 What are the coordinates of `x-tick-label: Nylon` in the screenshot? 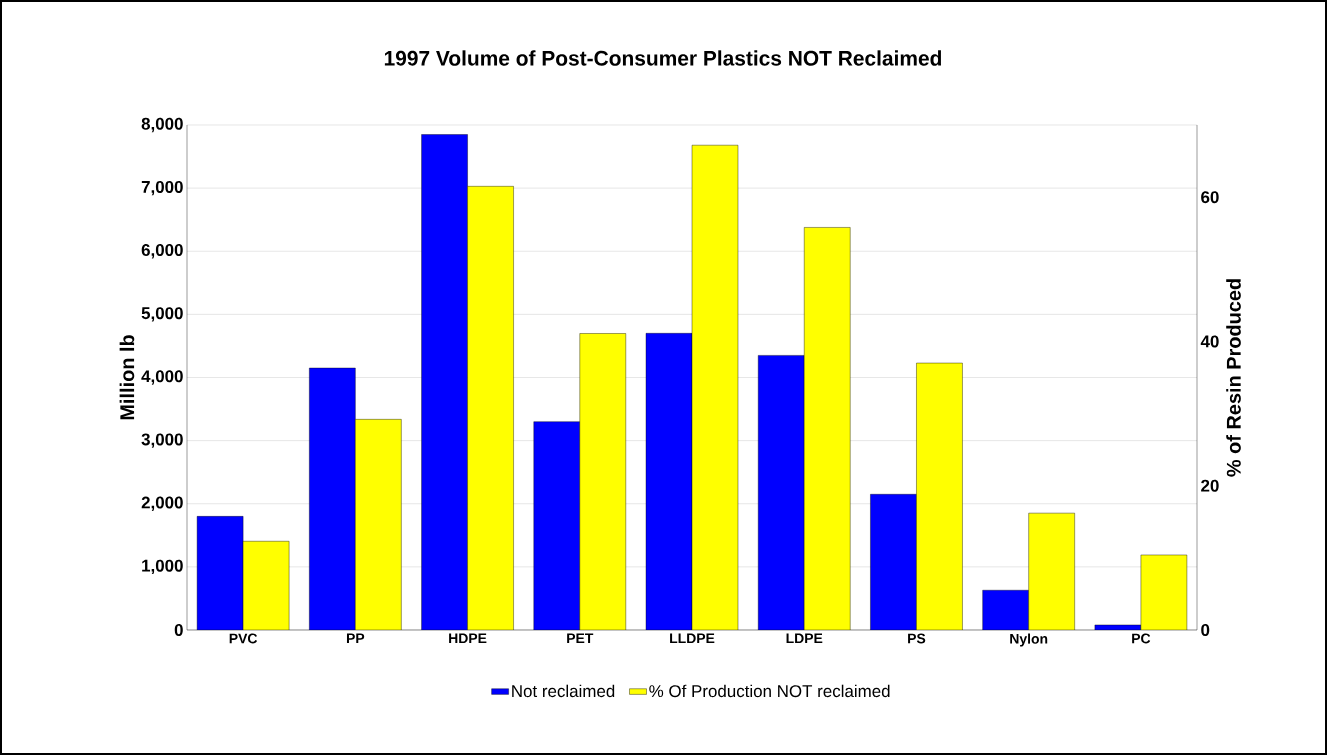 It's located at (1029, 640).